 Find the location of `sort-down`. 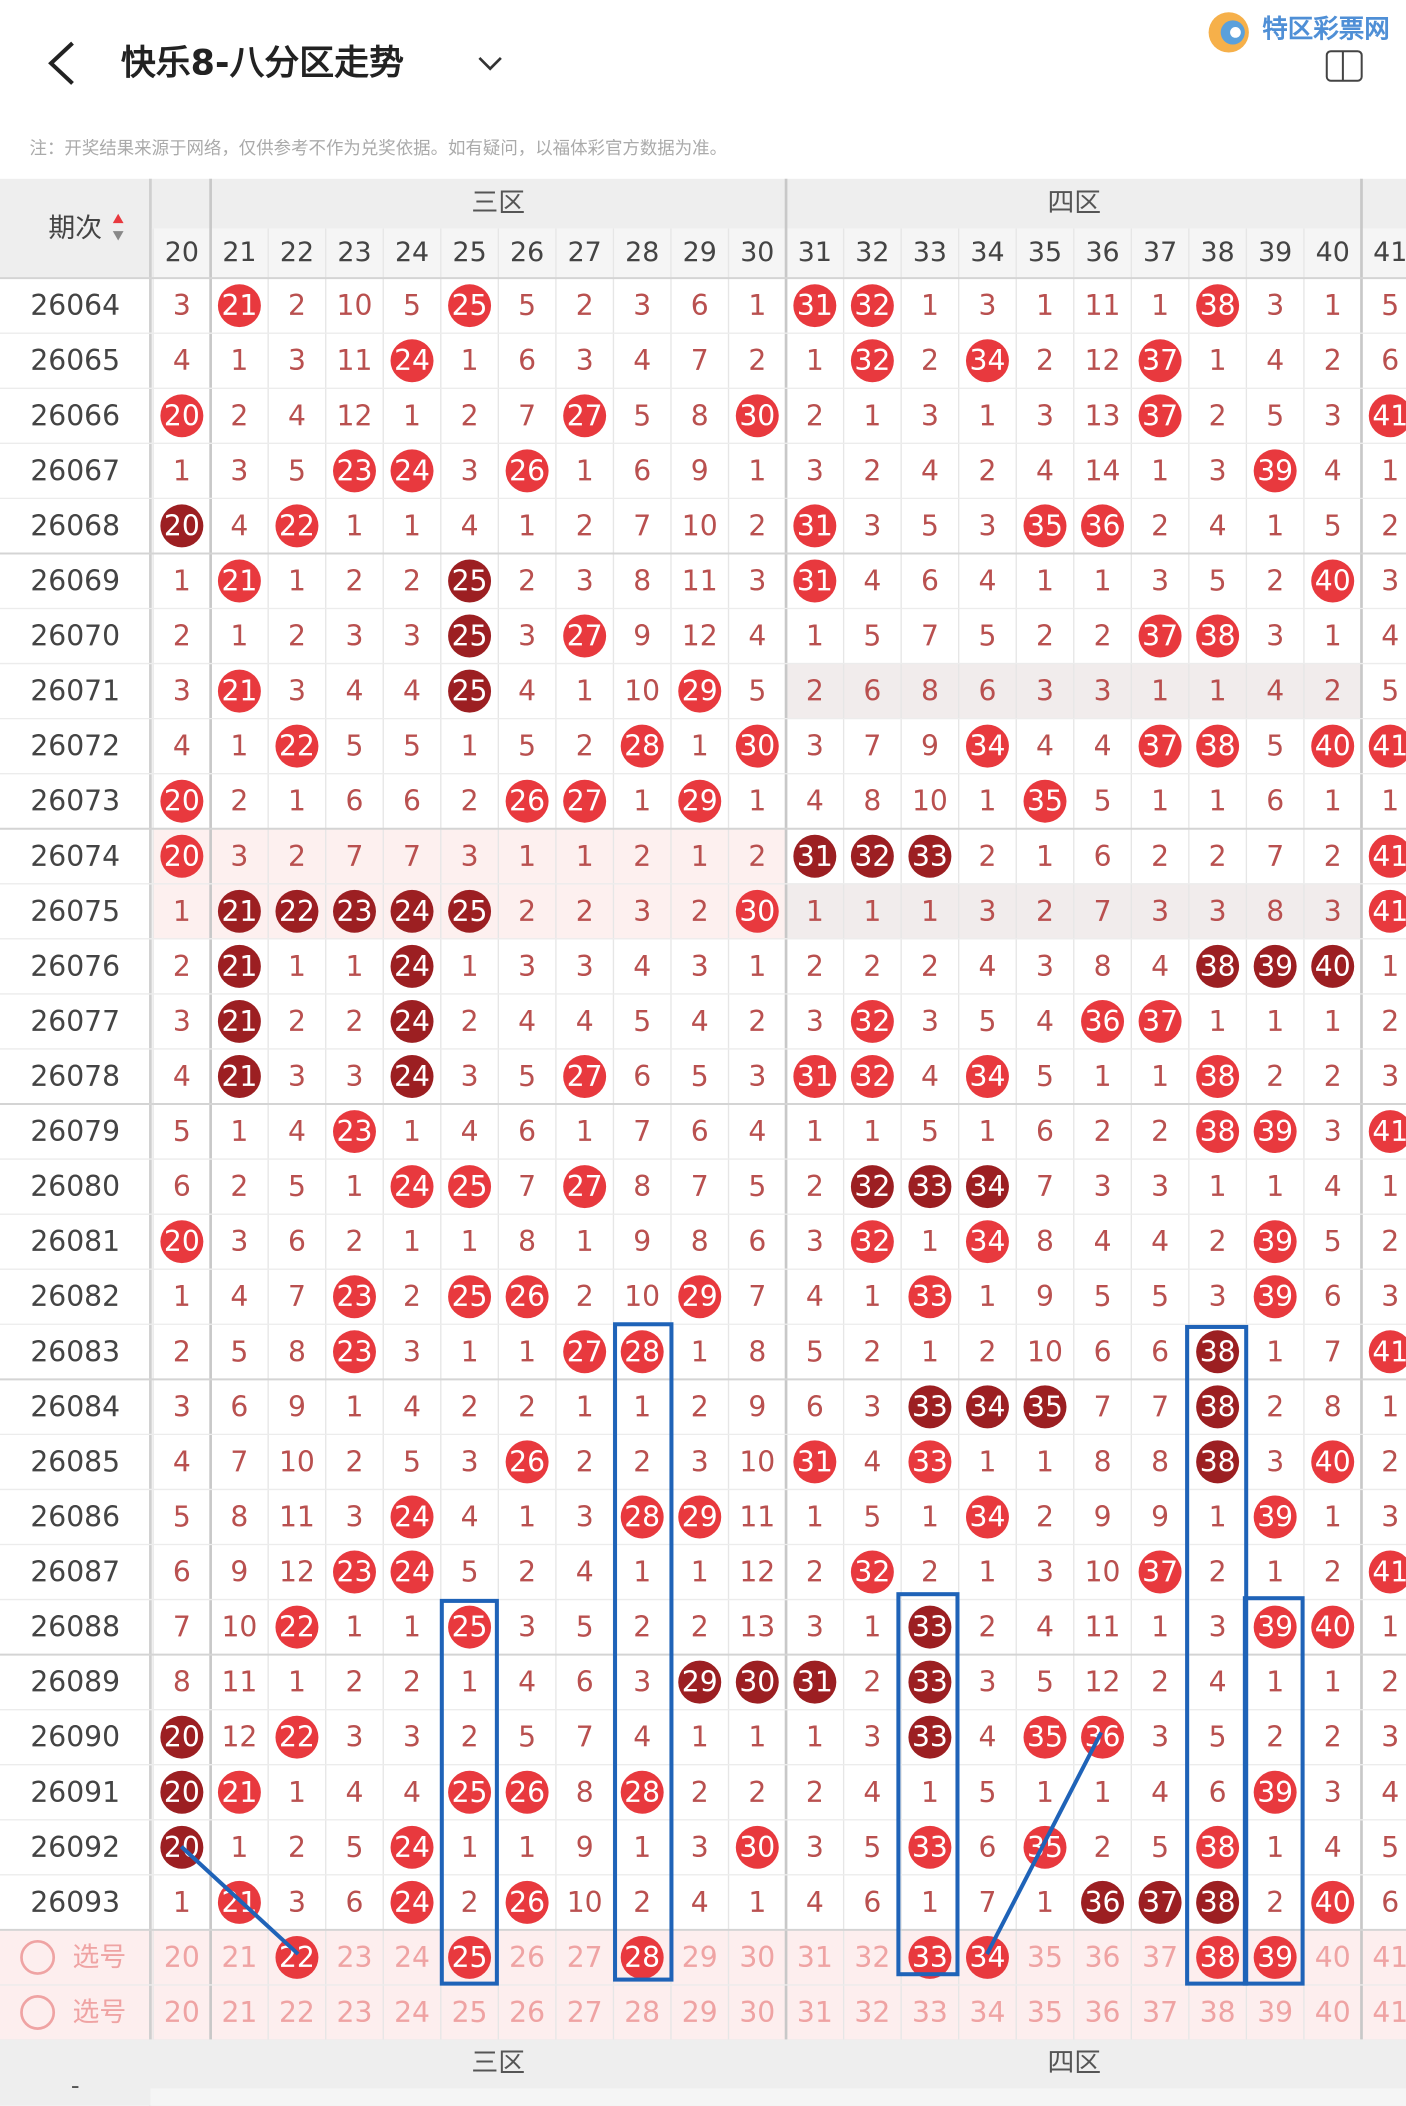

sort-down is located at coordinates (118, 236).